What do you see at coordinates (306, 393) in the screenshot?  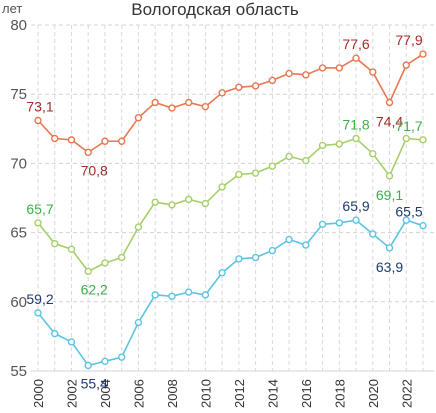 I see `x-tick-label: 2016` at bounding box center [306, 393].